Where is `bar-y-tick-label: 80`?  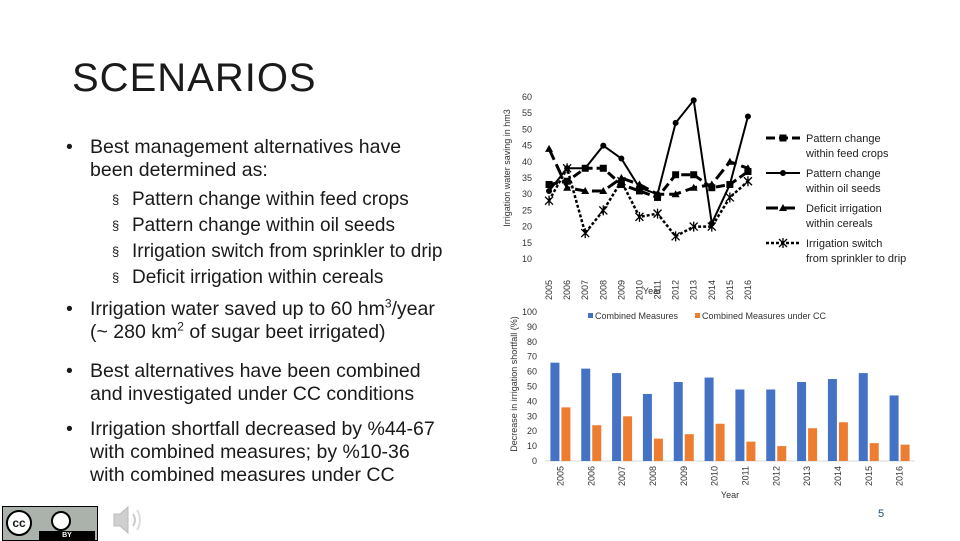
bar-y-tick-label: 80 is located at coordinates (532, 342).